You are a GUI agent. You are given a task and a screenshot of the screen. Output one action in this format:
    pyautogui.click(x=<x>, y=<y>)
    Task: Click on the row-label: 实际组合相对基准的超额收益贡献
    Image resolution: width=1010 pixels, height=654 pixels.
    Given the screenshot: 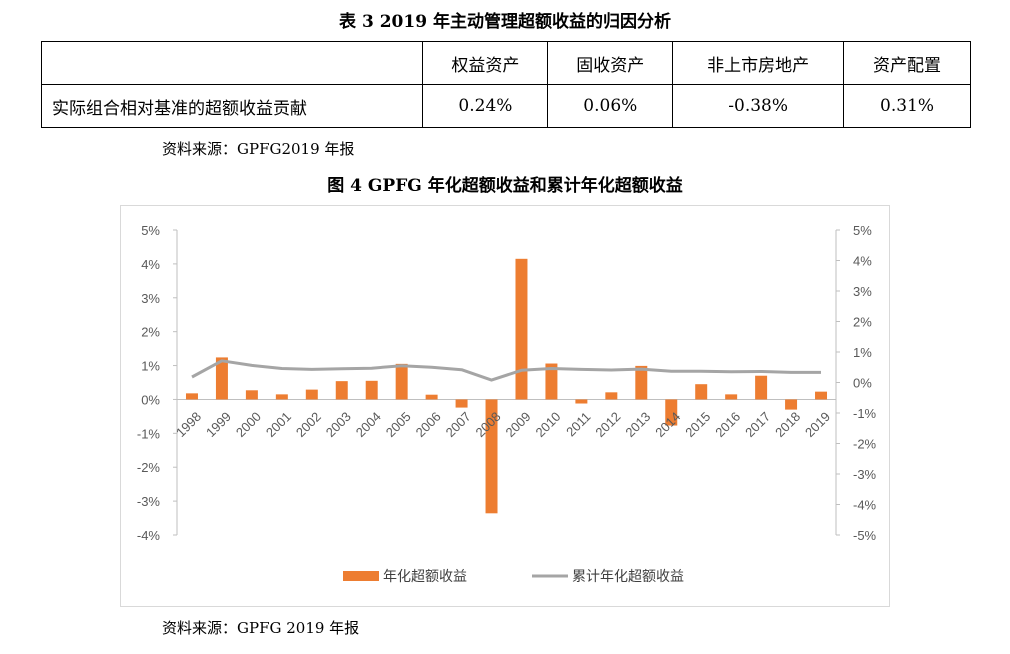 What is the action you would take?
    pyautogui.click(x=232, y=106)
    